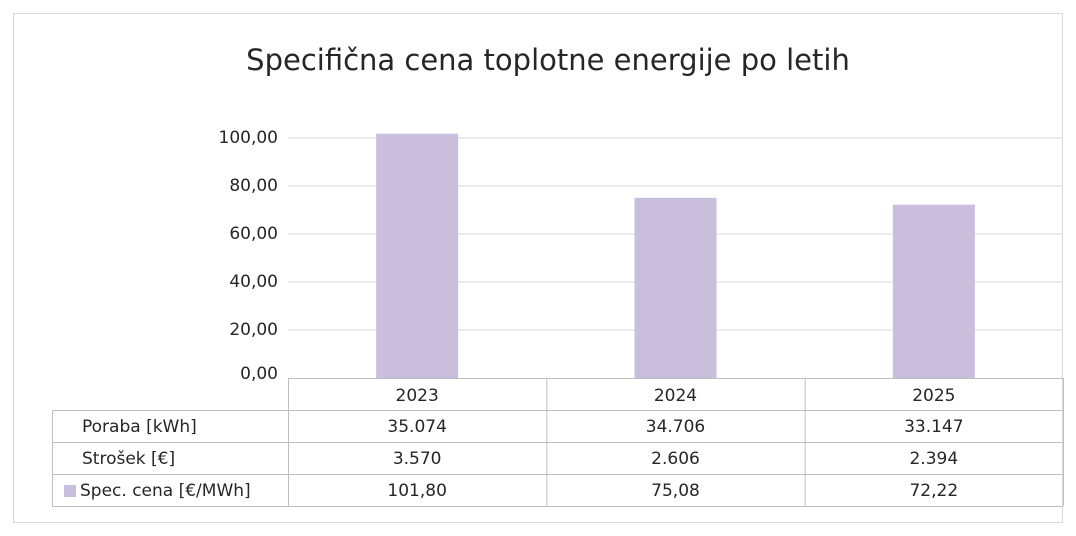 The image size is (1076, 536). What do you see at coordinates (70, 491) in the screenshot?
I see `legend-key` at bounding box center [70, 491].